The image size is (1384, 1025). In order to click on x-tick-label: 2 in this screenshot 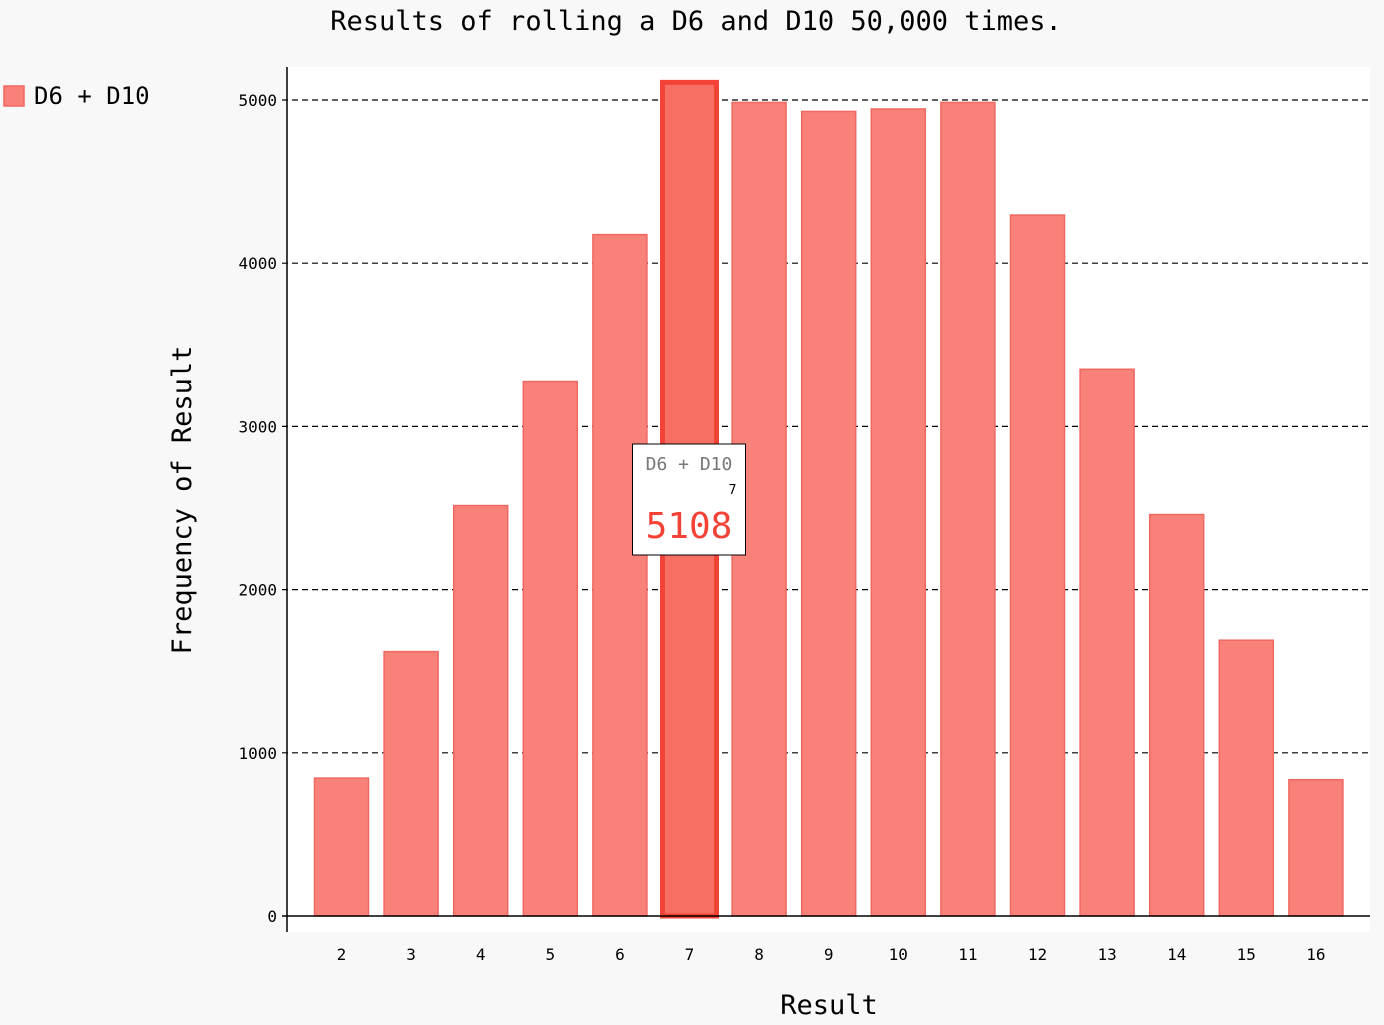, I will do `click(342, 954)`.